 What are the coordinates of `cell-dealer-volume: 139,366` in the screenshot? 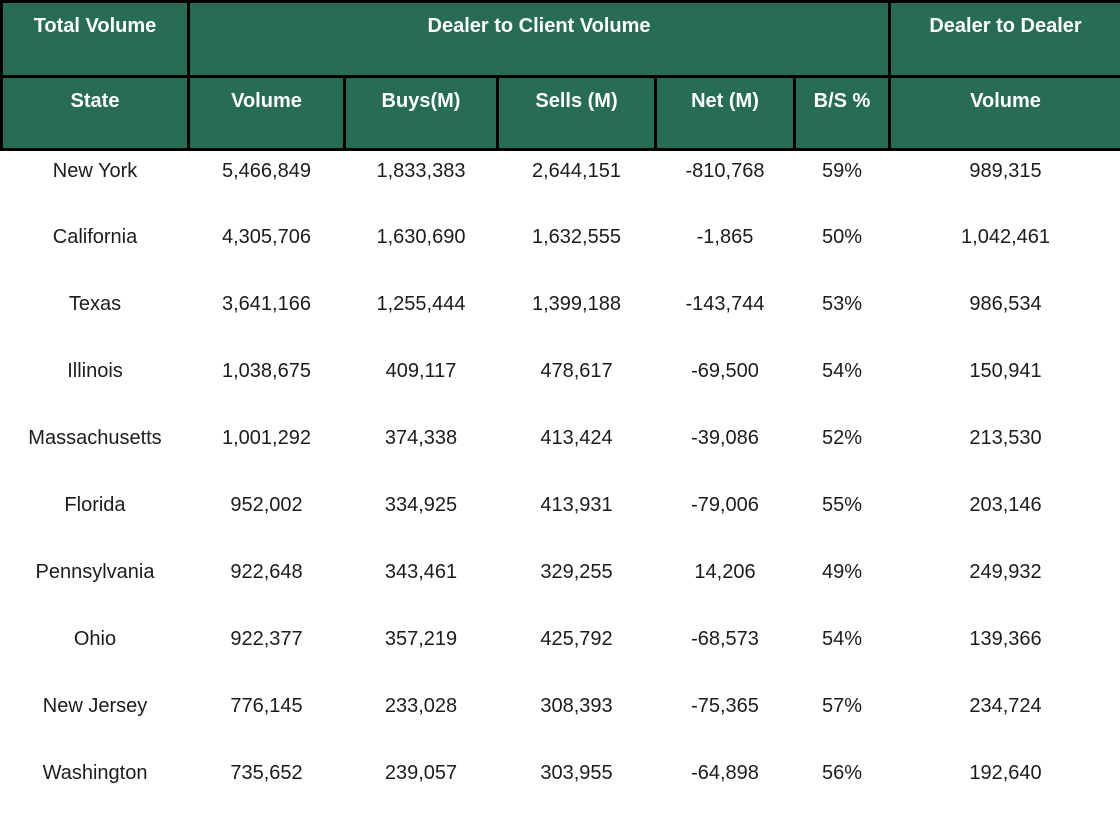 It's located at (1005, 638).